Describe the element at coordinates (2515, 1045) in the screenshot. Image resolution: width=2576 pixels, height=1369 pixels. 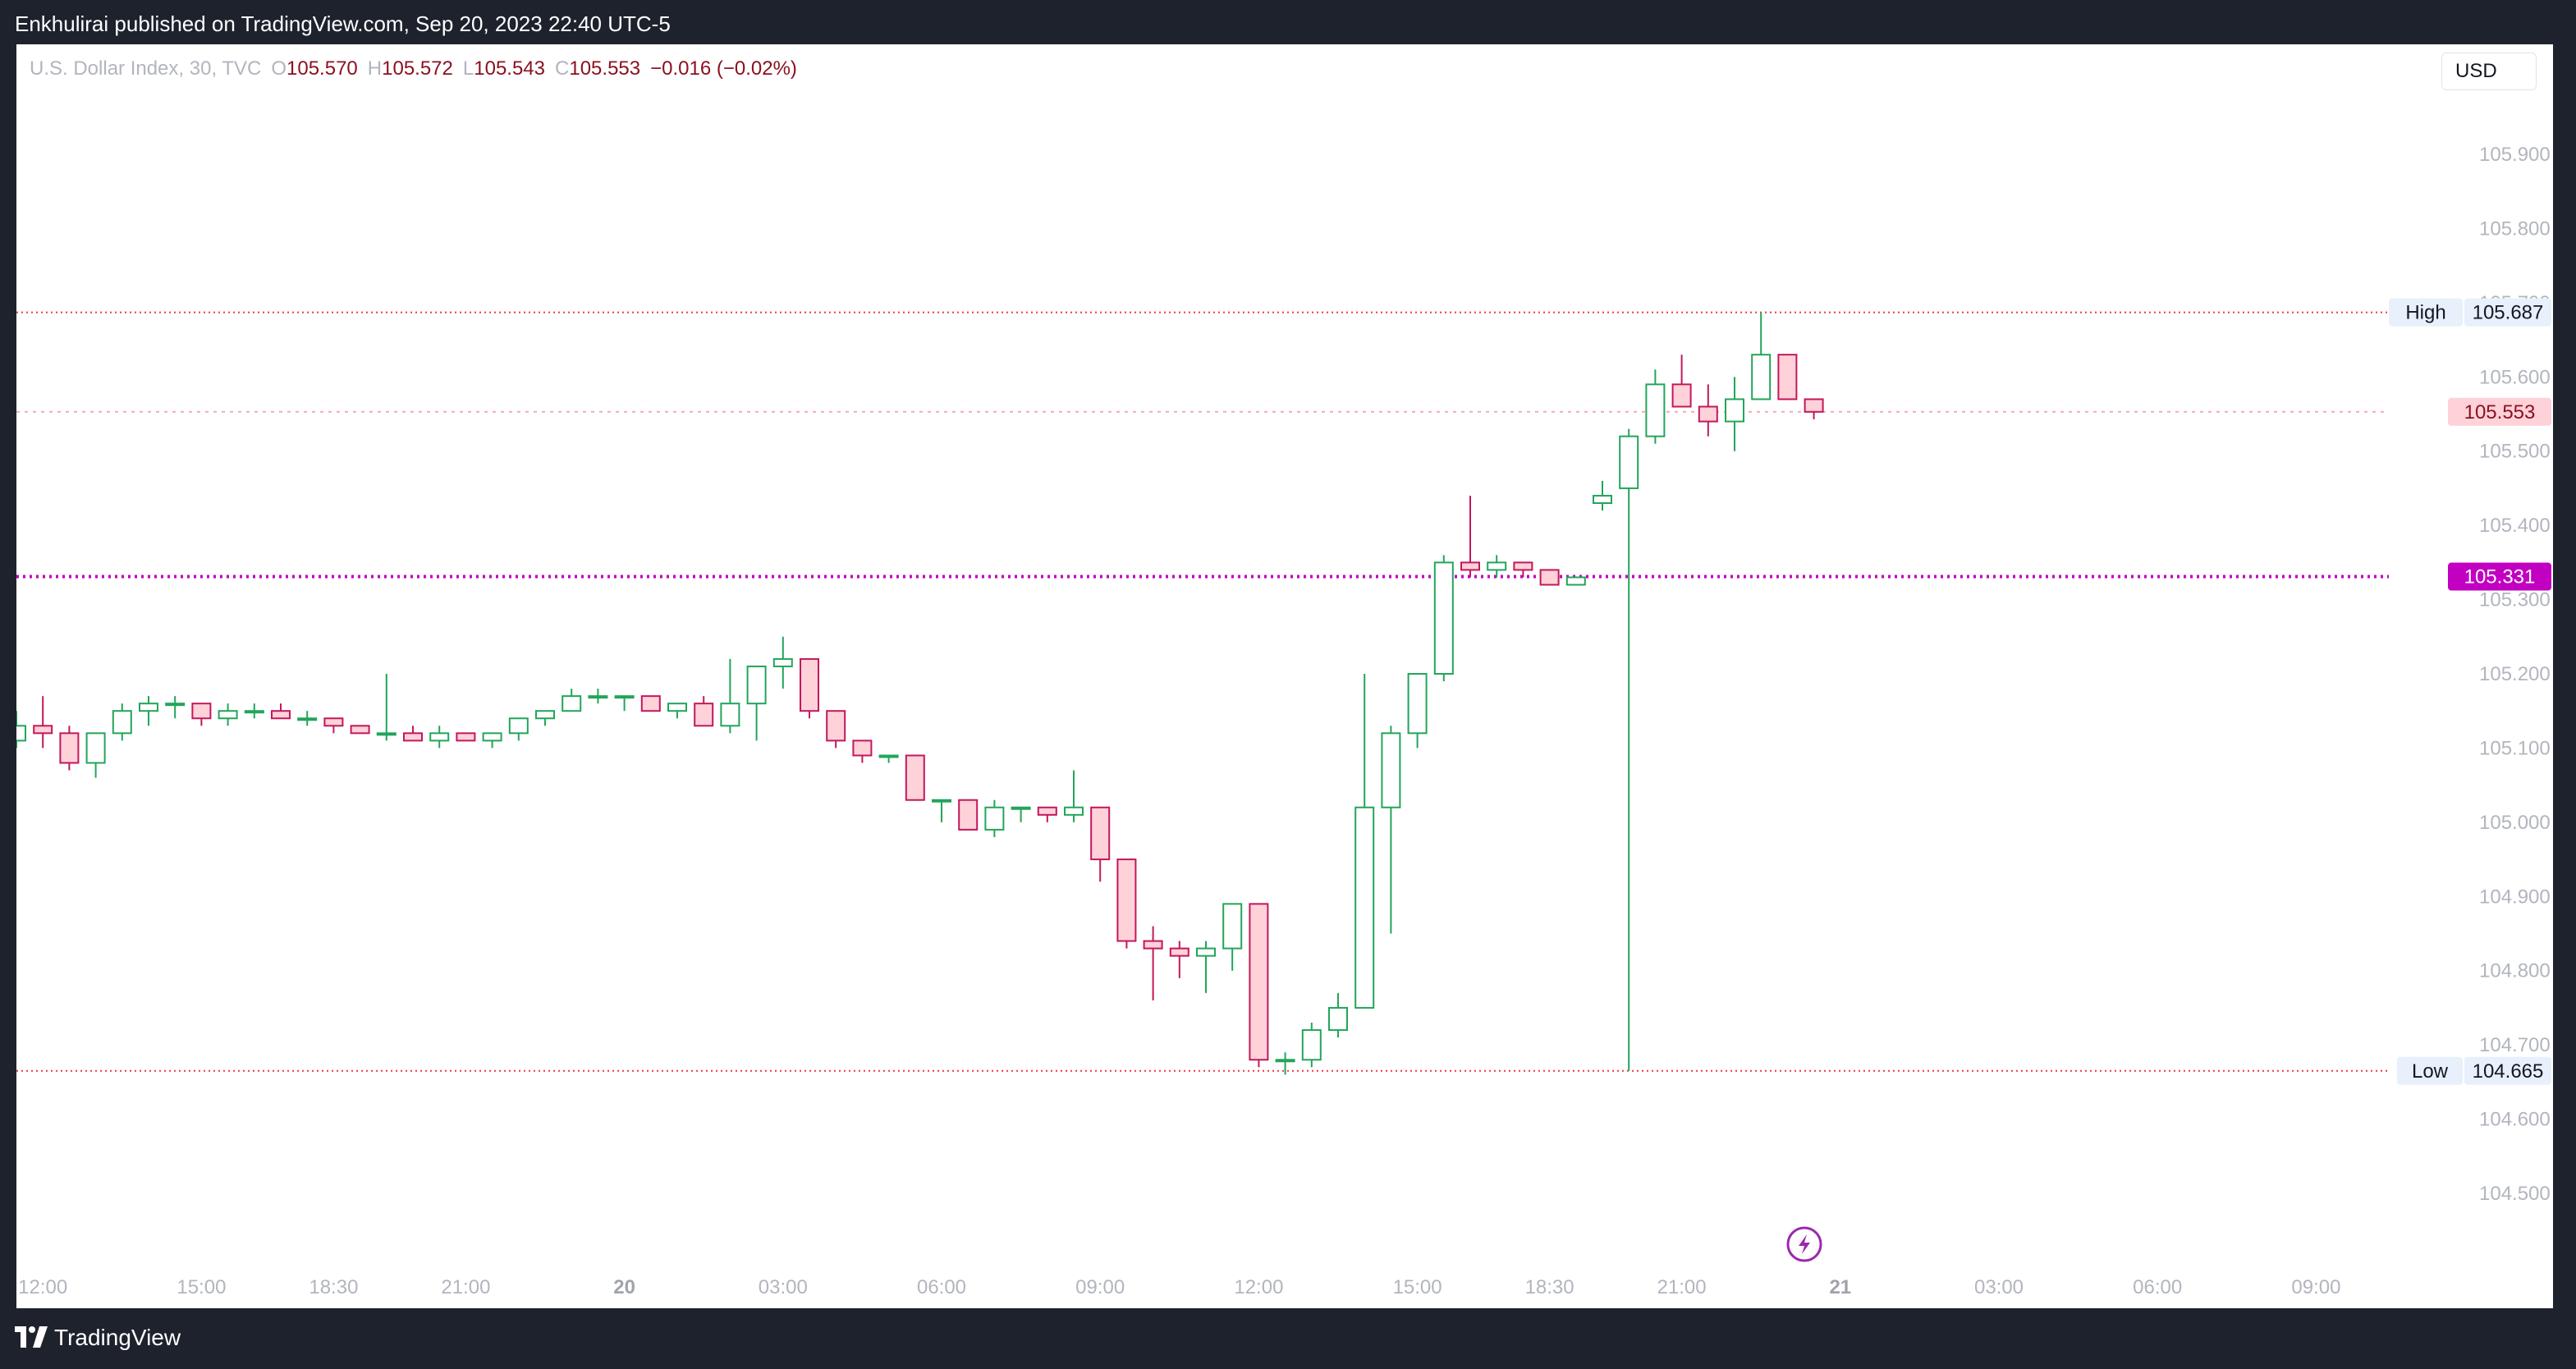
I see `price-axis-label: 104.700` at that location.